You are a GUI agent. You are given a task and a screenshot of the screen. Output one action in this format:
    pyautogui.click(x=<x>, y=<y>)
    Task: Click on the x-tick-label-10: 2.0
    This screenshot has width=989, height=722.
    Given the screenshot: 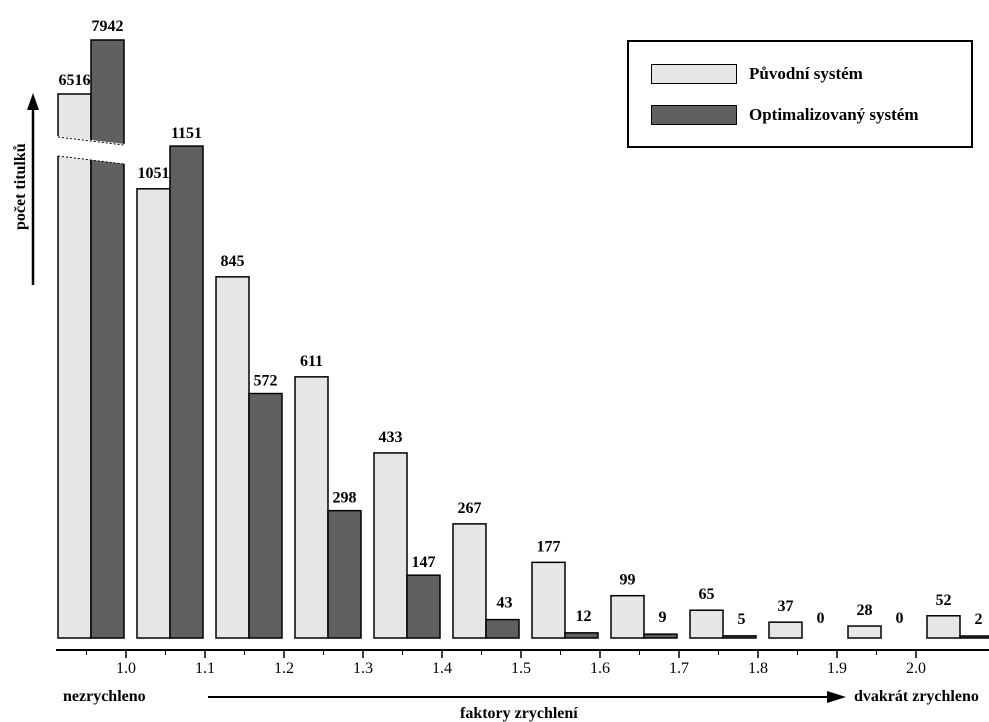 What is the action you would take?
    pyautogui.click(x=916, y=668)
    